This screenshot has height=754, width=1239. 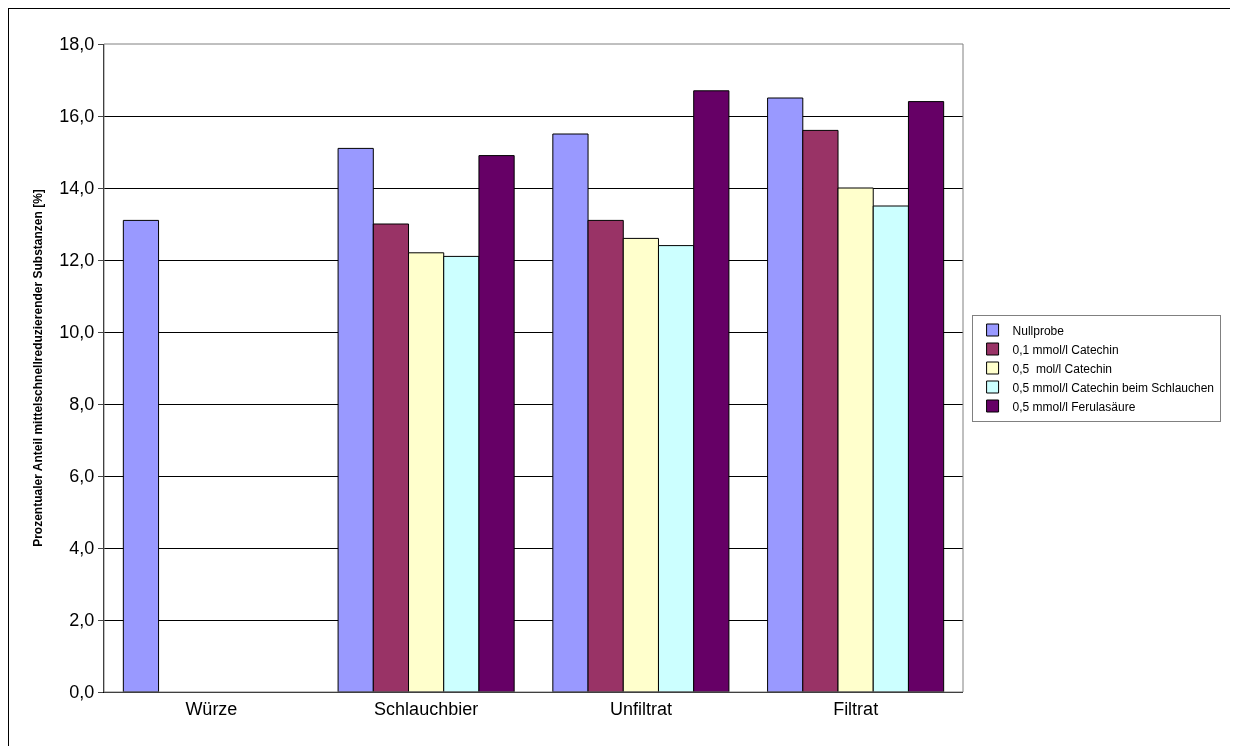 What do you see at coordinates (82, 692) in the screenshot?
I see `y-tick-label: 0,0` at bounding box center [82, 692].